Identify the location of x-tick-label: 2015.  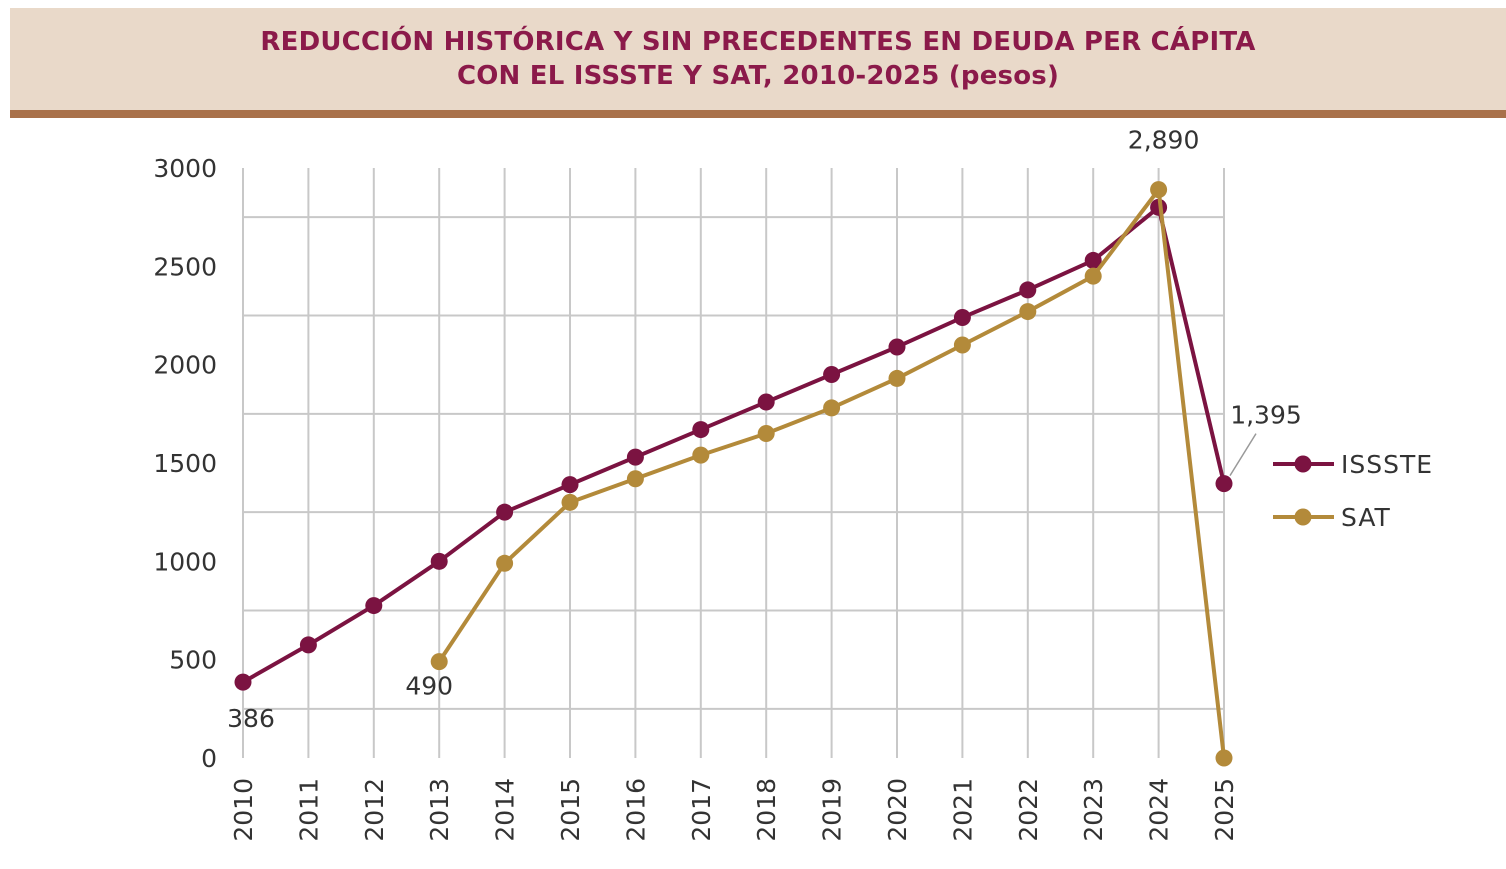
(570, 810).